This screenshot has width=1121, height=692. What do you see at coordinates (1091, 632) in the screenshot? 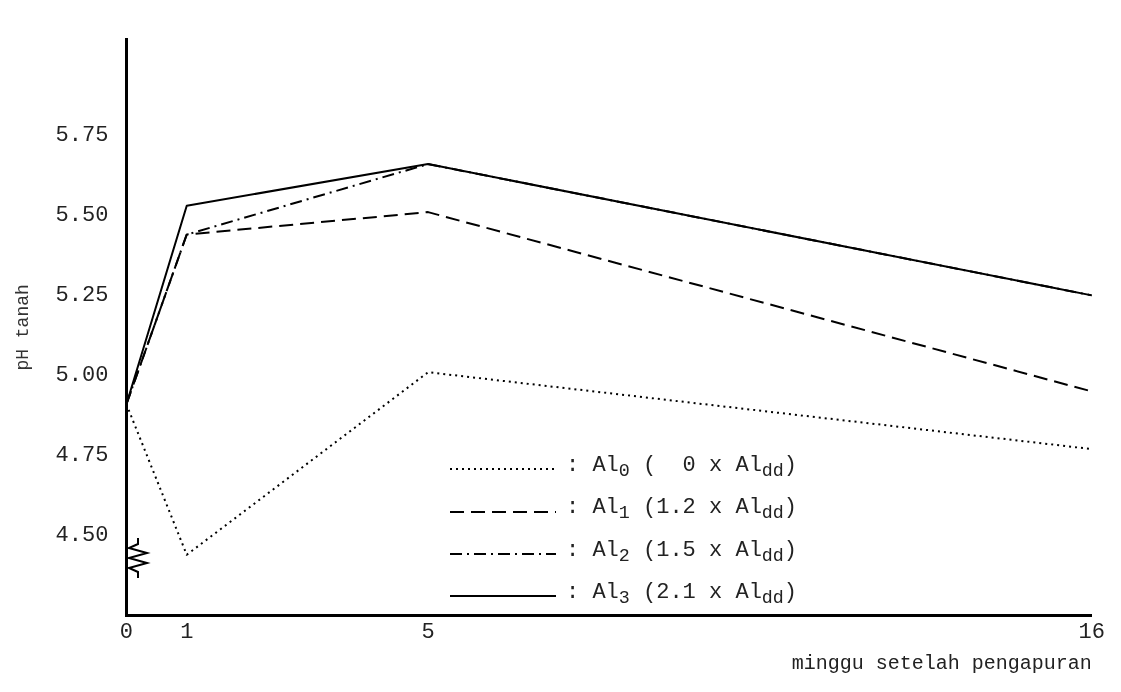
I see `x-tick-label: 16` at bounding box center [1091, 632].